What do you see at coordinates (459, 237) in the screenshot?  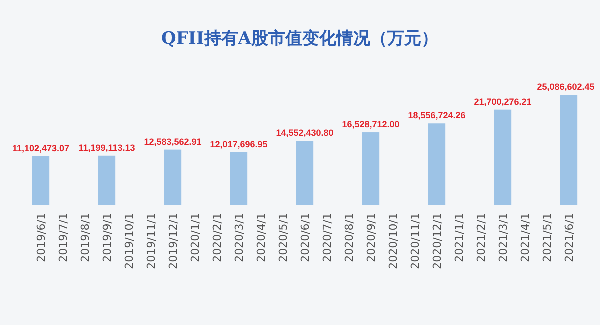 I see `x-tick-label: 2021/1/1` at bounding box center [459, 237].